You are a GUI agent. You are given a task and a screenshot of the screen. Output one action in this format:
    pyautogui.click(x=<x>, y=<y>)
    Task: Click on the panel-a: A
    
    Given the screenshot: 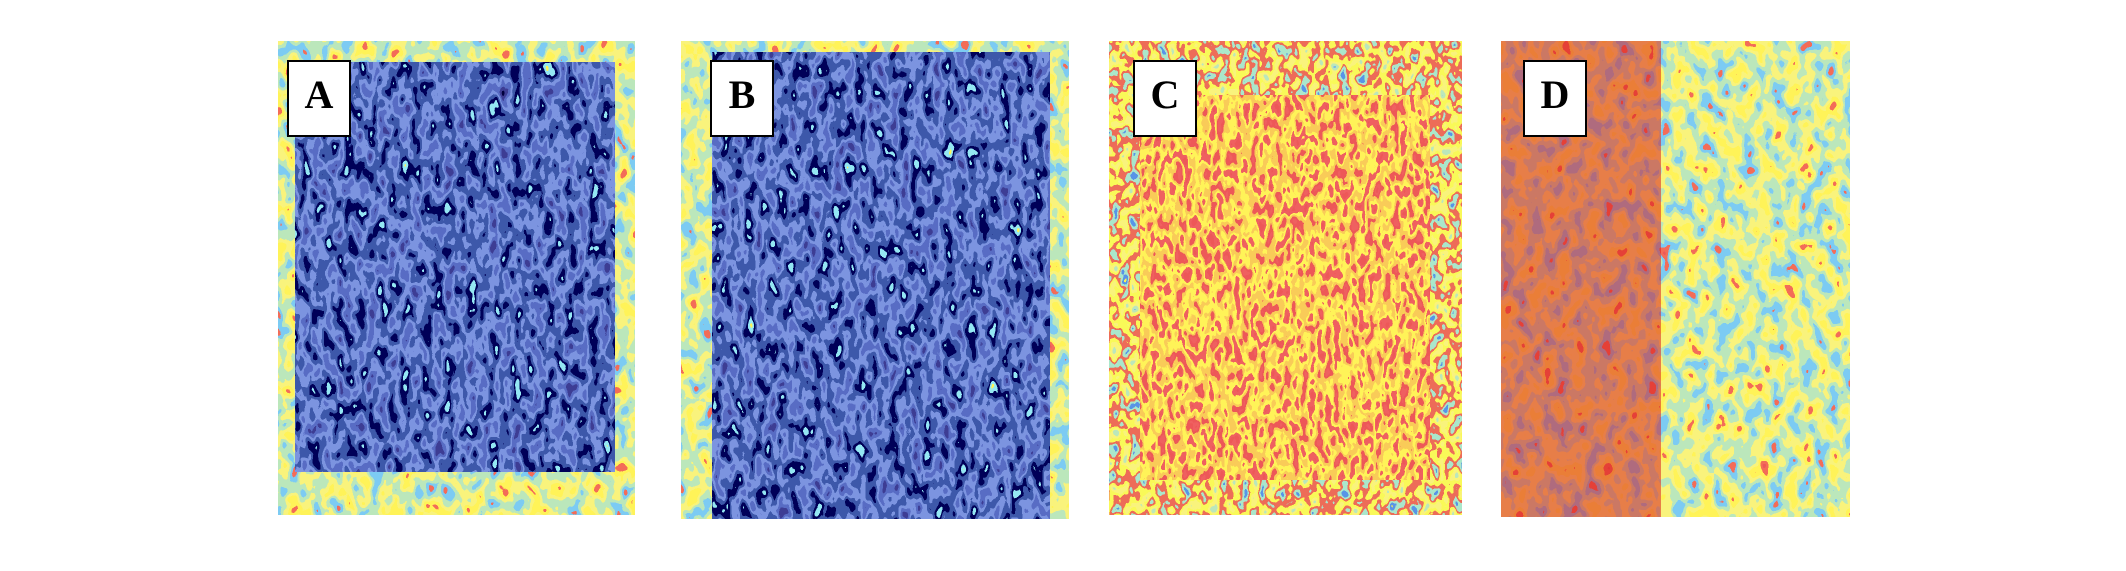 What is the action you would take?
    pyautogui.click(x=456, y=278)
    